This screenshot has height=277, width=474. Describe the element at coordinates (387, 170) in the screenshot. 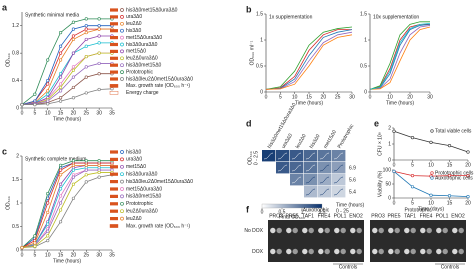

I see `y-tick-label: 100` at that location.